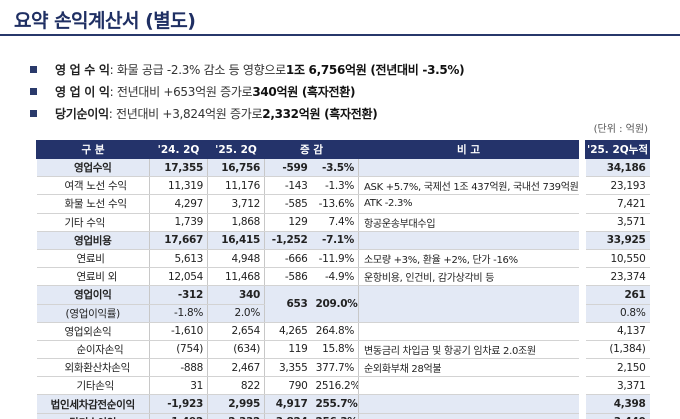 This screenshot has width=680, height=419. What do you see at coordinates (288, 368) in the screenshot?
I see `change-amount: 3,355` at bounding box center [288, 368].